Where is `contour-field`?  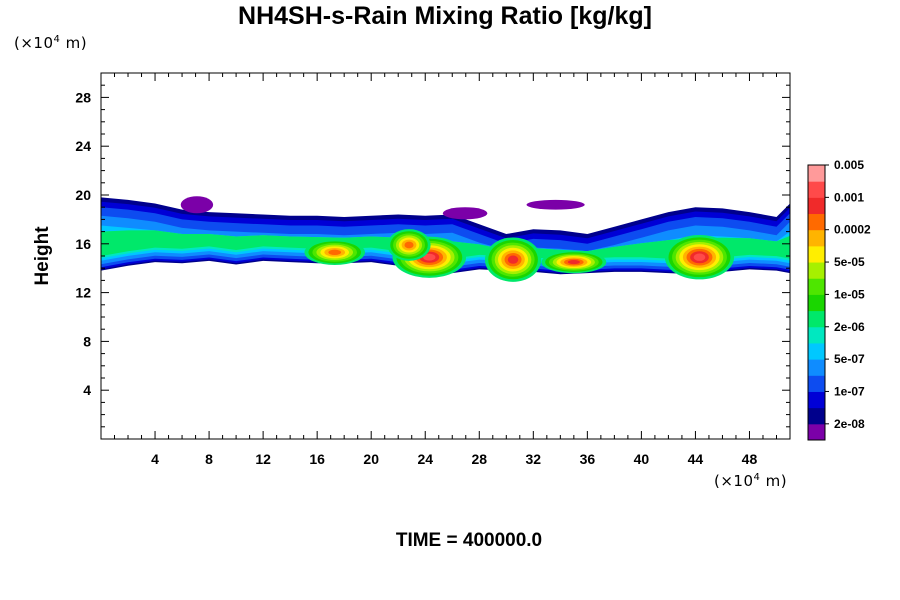
contour-field is located at coordinates (445, 239).